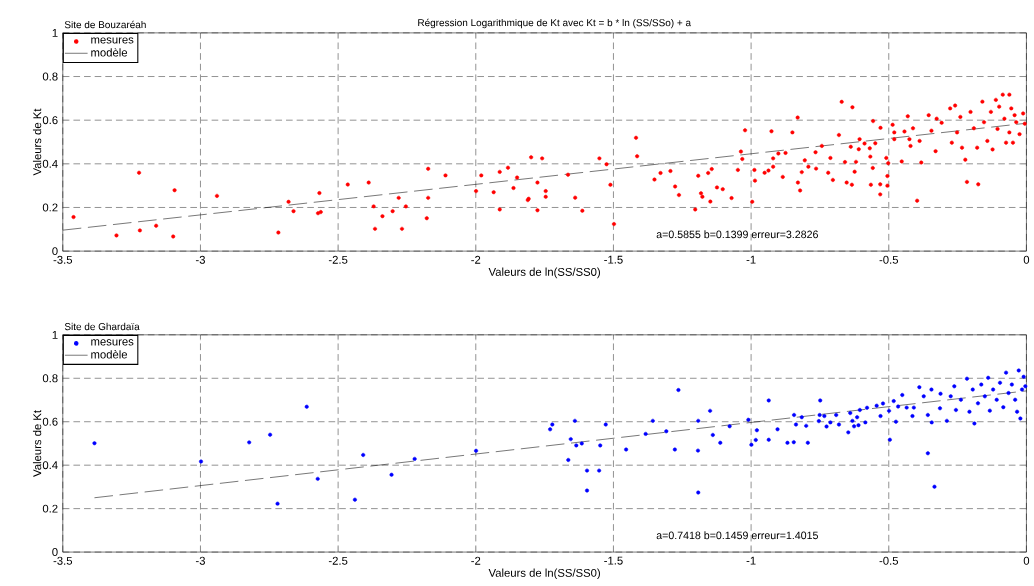  What do you see at coordinates (555, 23) in the screenshot?
I see `chart-title: Régression Logarithmique de Kt avec Kt = b * ln (SS/SSo) + a` at bounding box center [555, 23].